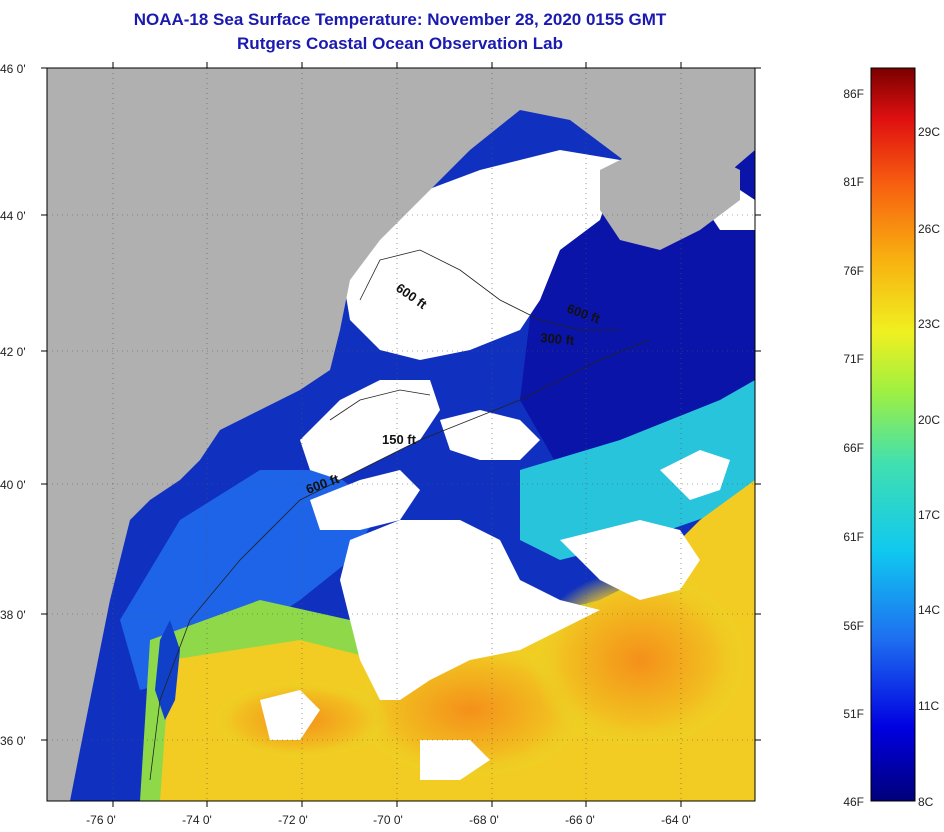  I want to click on lon-label-76: -76 0', so click(101, 820).